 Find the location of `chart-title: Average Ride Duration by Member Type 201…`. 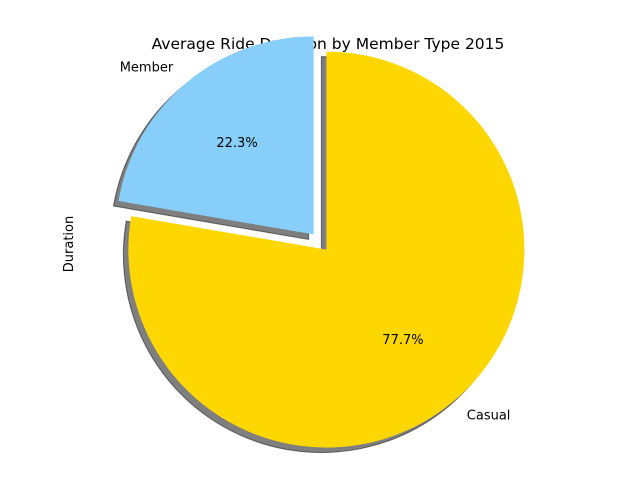

chart-title: Average Ride Duration by Member Type 201… is located at coordinates (328, 44).